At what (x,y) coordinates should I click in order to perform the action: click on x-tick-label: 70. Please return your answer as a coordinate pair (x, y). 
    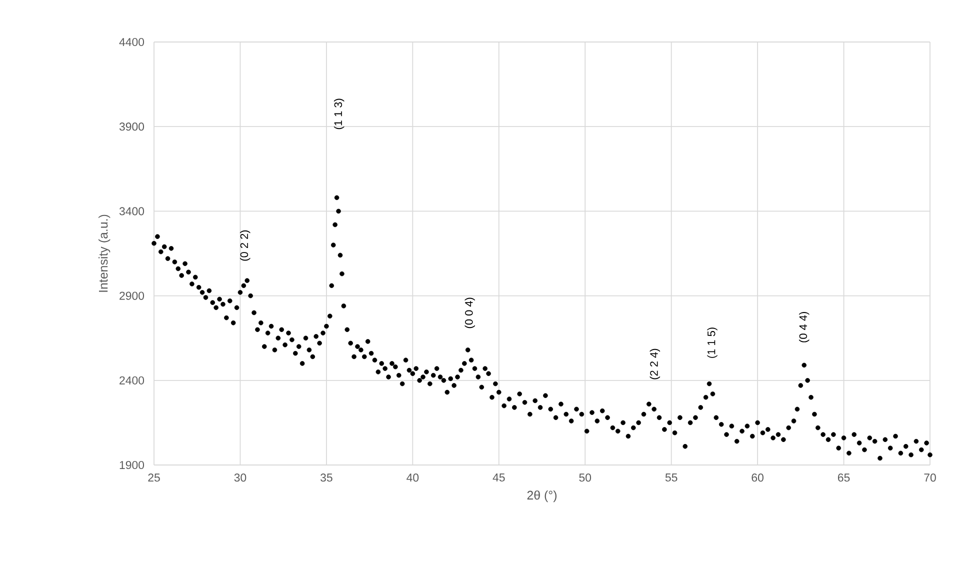
    Looking at the image, I should click on (930, 478).